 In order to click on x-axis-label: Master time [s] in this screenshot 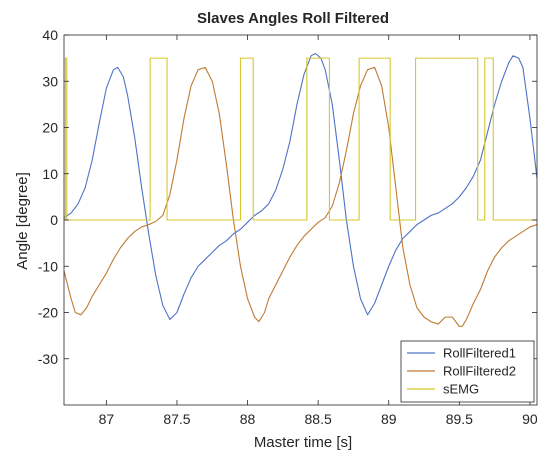, I will do `click(303, 442)`.